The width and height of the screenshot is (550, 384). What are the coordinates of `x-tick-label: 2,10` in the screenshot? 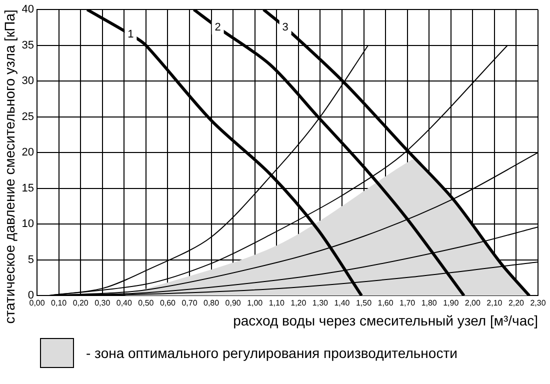 It's located at (494, 303).